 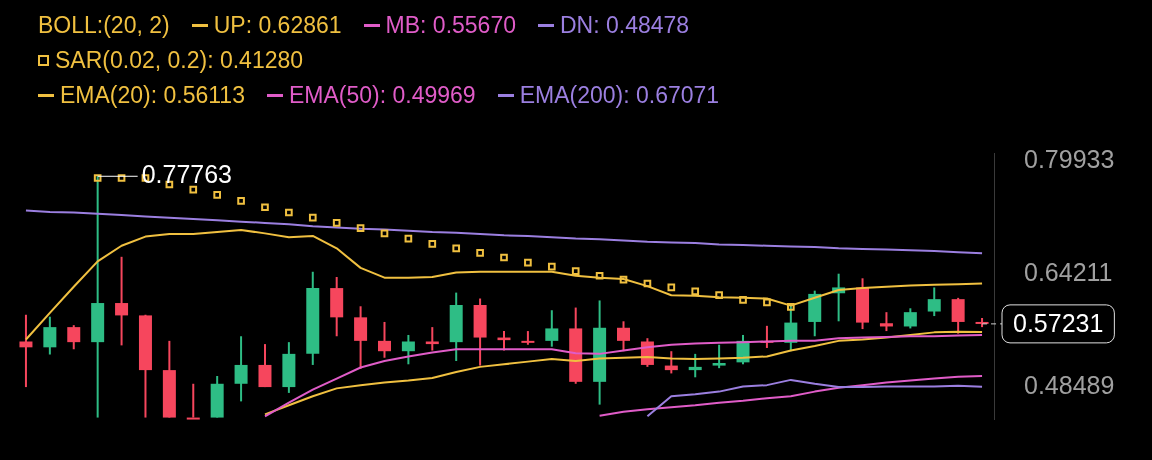 What do you see at coordinates (382, 95) in the screenshot?
I see `legend-label: EMA(50): 0.49969` at bounding box center [382, 95].